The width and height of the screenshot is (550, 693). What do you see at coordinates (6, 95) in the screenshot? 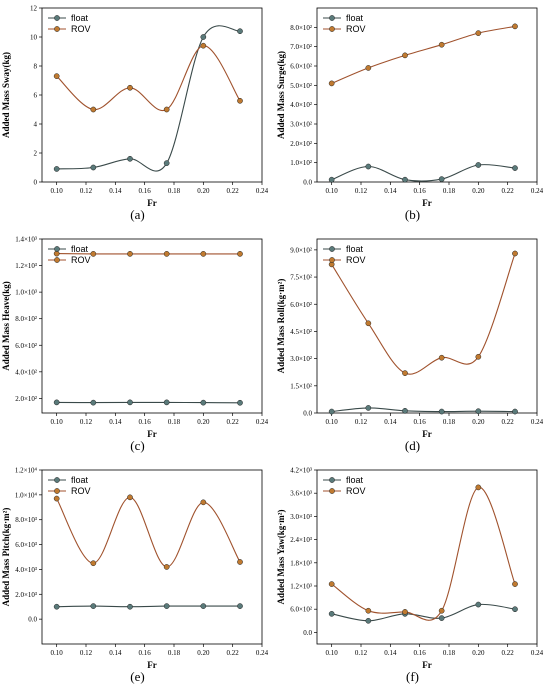
I see `y-axis-label: Added Mass Sway(kg)` at bounding box center [6, 95].